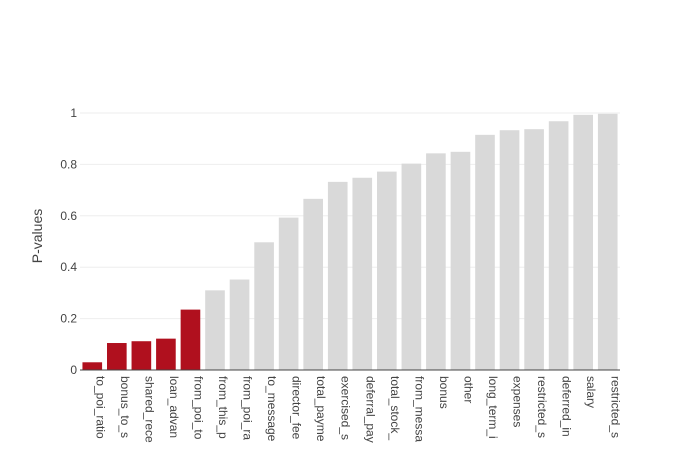 The image size is (700, 450). Describe the element at coordinates (493, 407) in the screenshot. I see `x-tick-label: long_term_i` at that location.